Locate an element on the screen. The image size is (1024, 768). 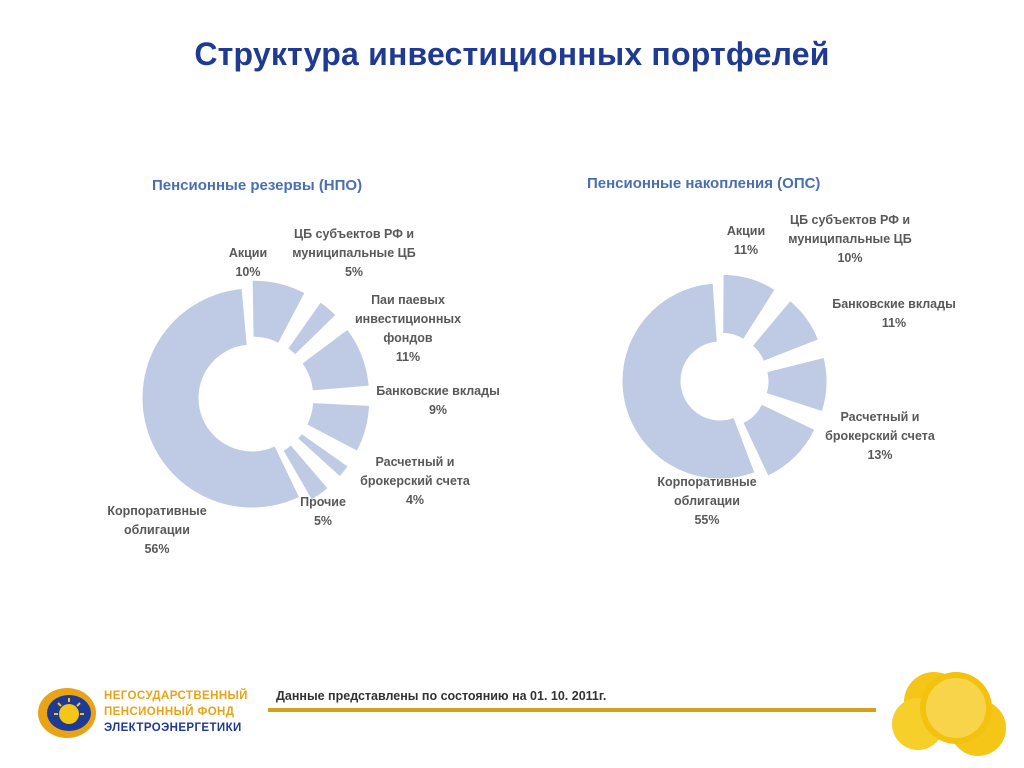
footer-divider is located at coordinates (572, 710).